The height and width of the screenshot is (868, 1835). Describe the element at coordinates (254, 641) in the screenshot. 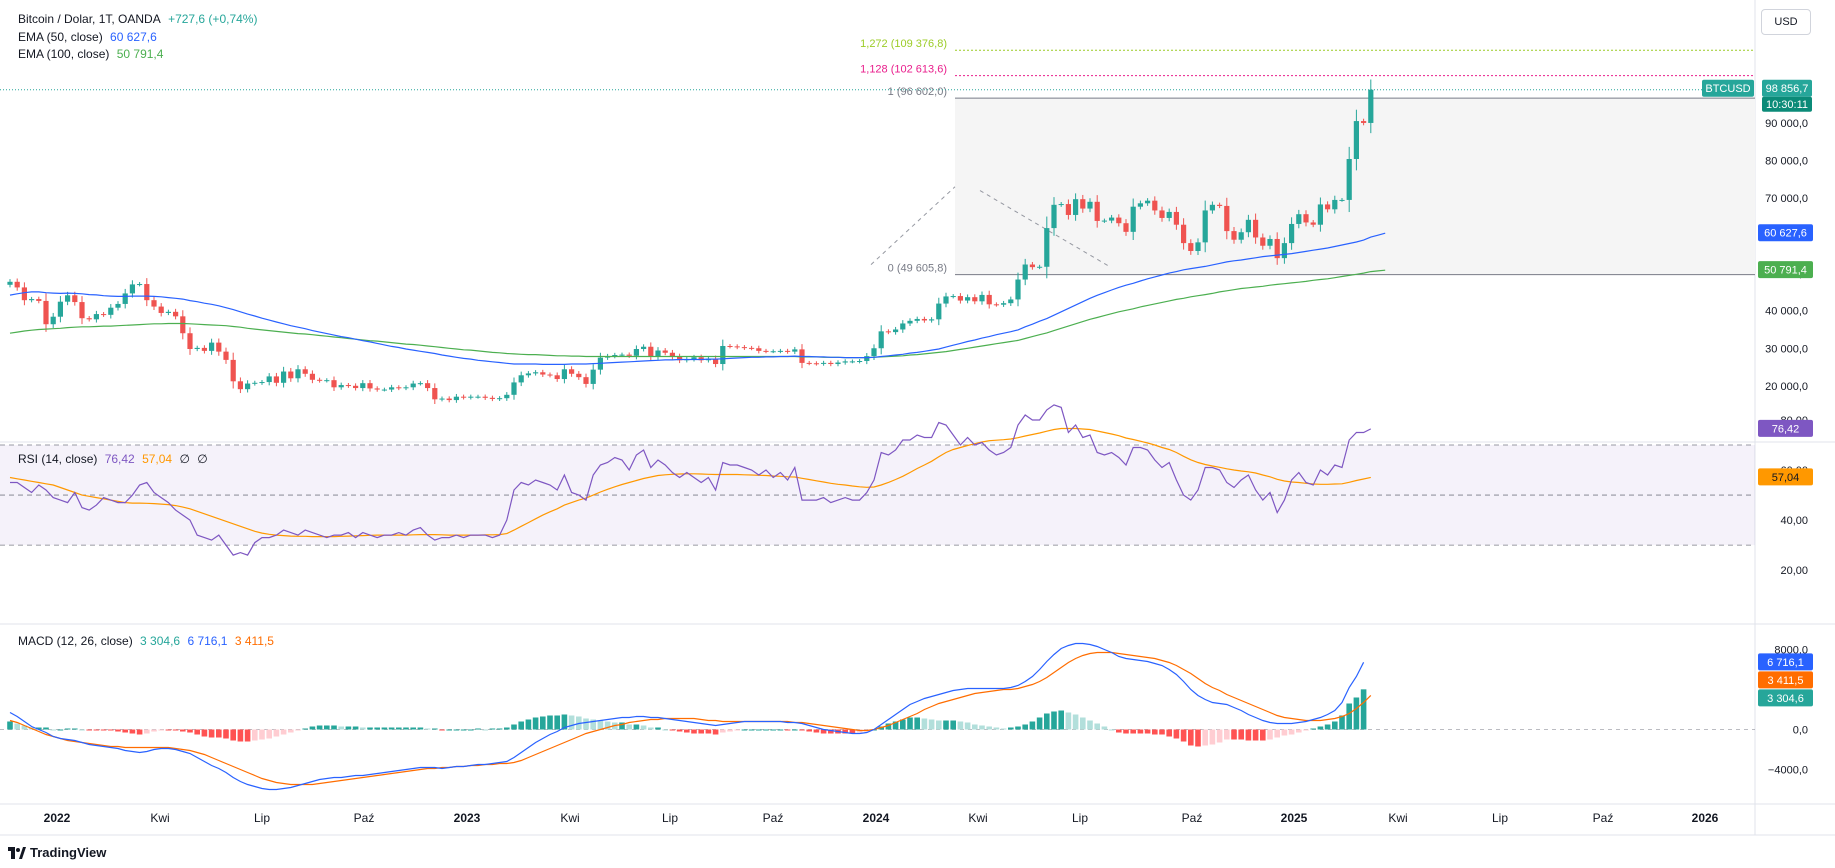

I see `macd-signal-value: 3 411,5` at that location.